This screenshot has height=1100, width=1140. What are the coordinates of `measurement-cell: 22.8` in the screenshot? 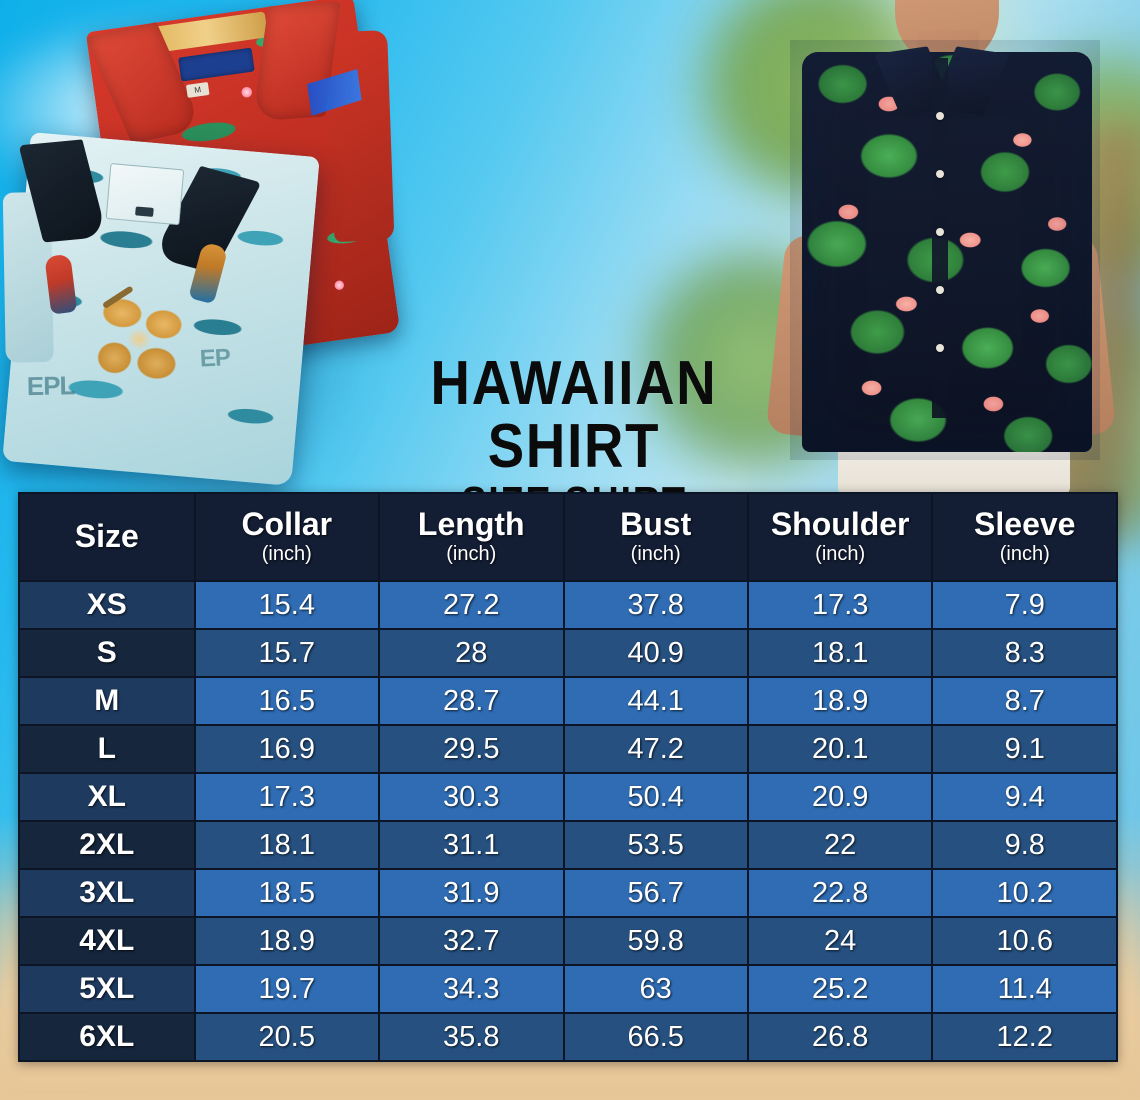 It's located at (840, 893).